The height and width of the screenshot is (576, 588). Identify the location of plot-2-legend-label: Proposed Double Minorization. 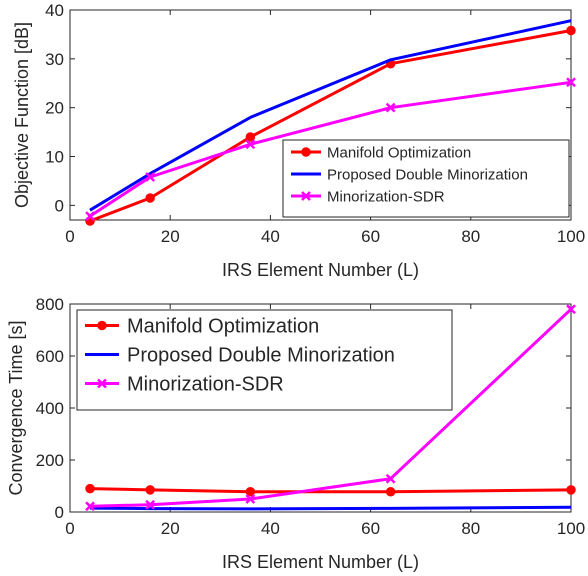
(261, 356).